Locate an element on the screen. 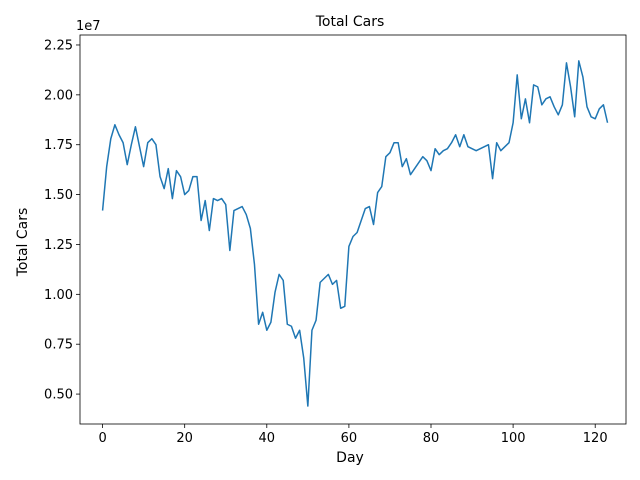 Image resolution: width=640 pixels, height=480 pixels. x-tick-label: 80 is located at coordinates (431, 438).